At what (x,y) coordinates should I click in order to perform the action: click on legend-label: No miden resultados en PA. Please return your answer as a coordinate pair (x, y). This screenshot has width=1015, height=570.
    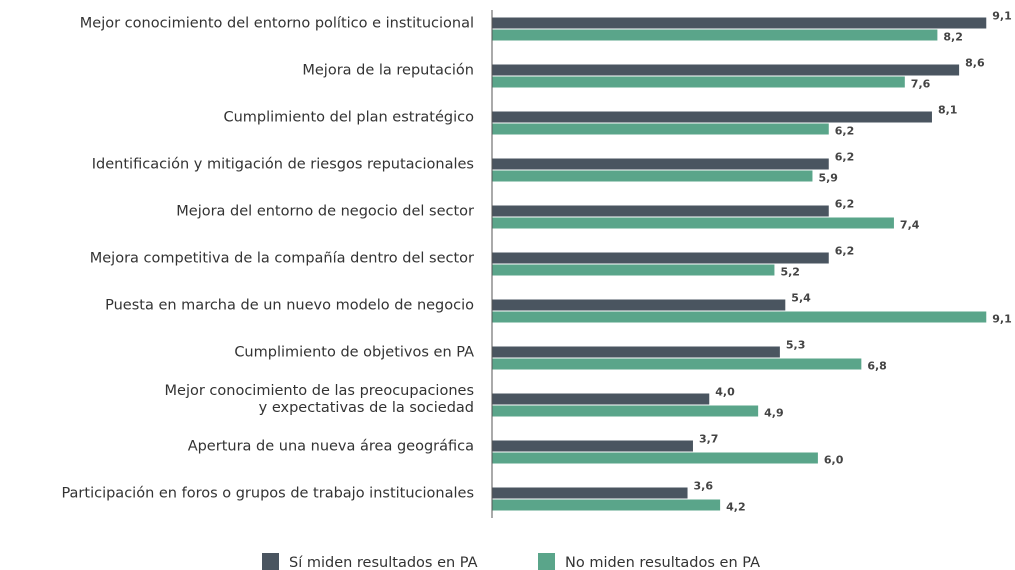
    Looking at the image, I should click on (662, 562).